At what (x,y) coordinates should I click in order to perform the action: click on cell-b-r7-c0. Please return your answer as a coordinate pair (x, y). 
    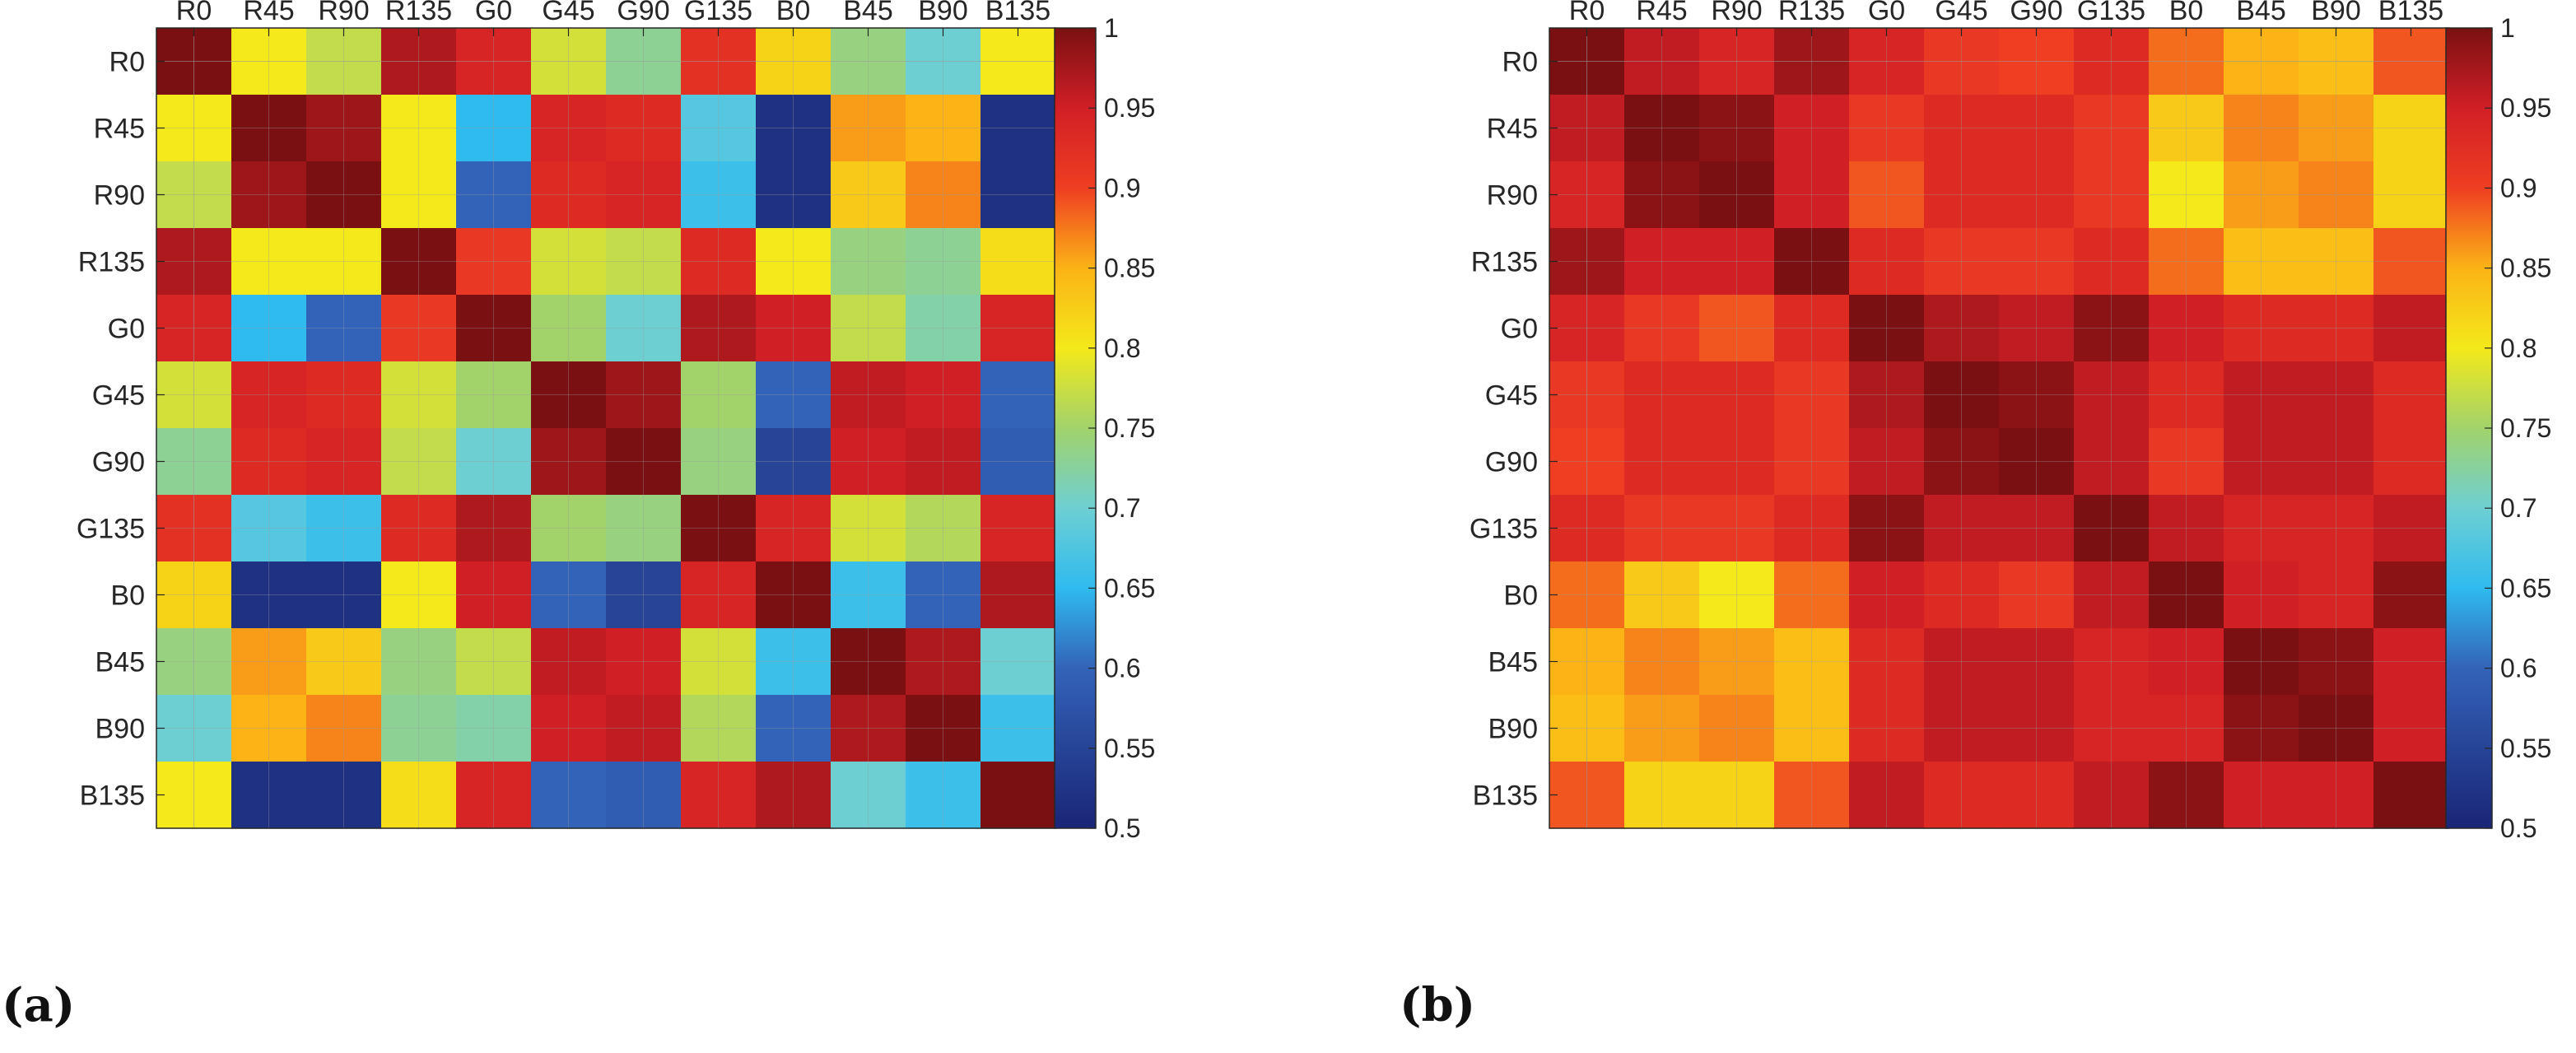
    Looking at the image, I should click on (1587, 528).